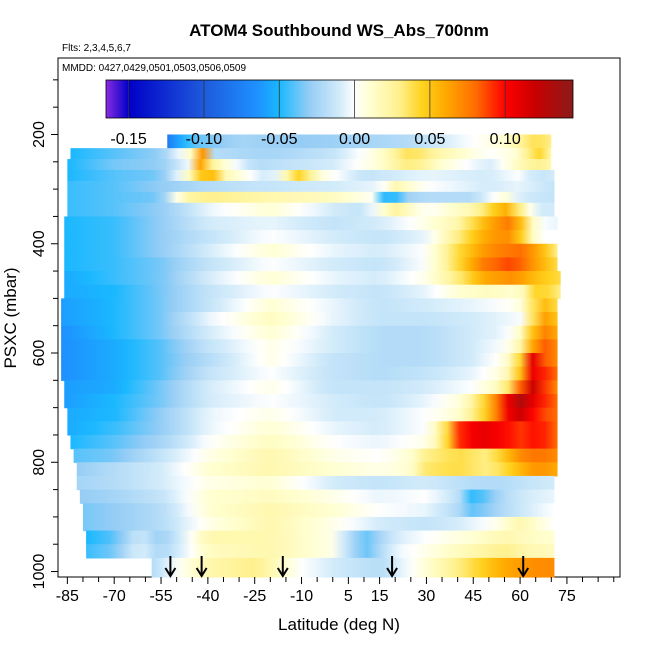 Image resolution: width=650 pixels, height=650 pixels. I want to click on y-axis-label: PSXC (mbar), so click(10, 317).